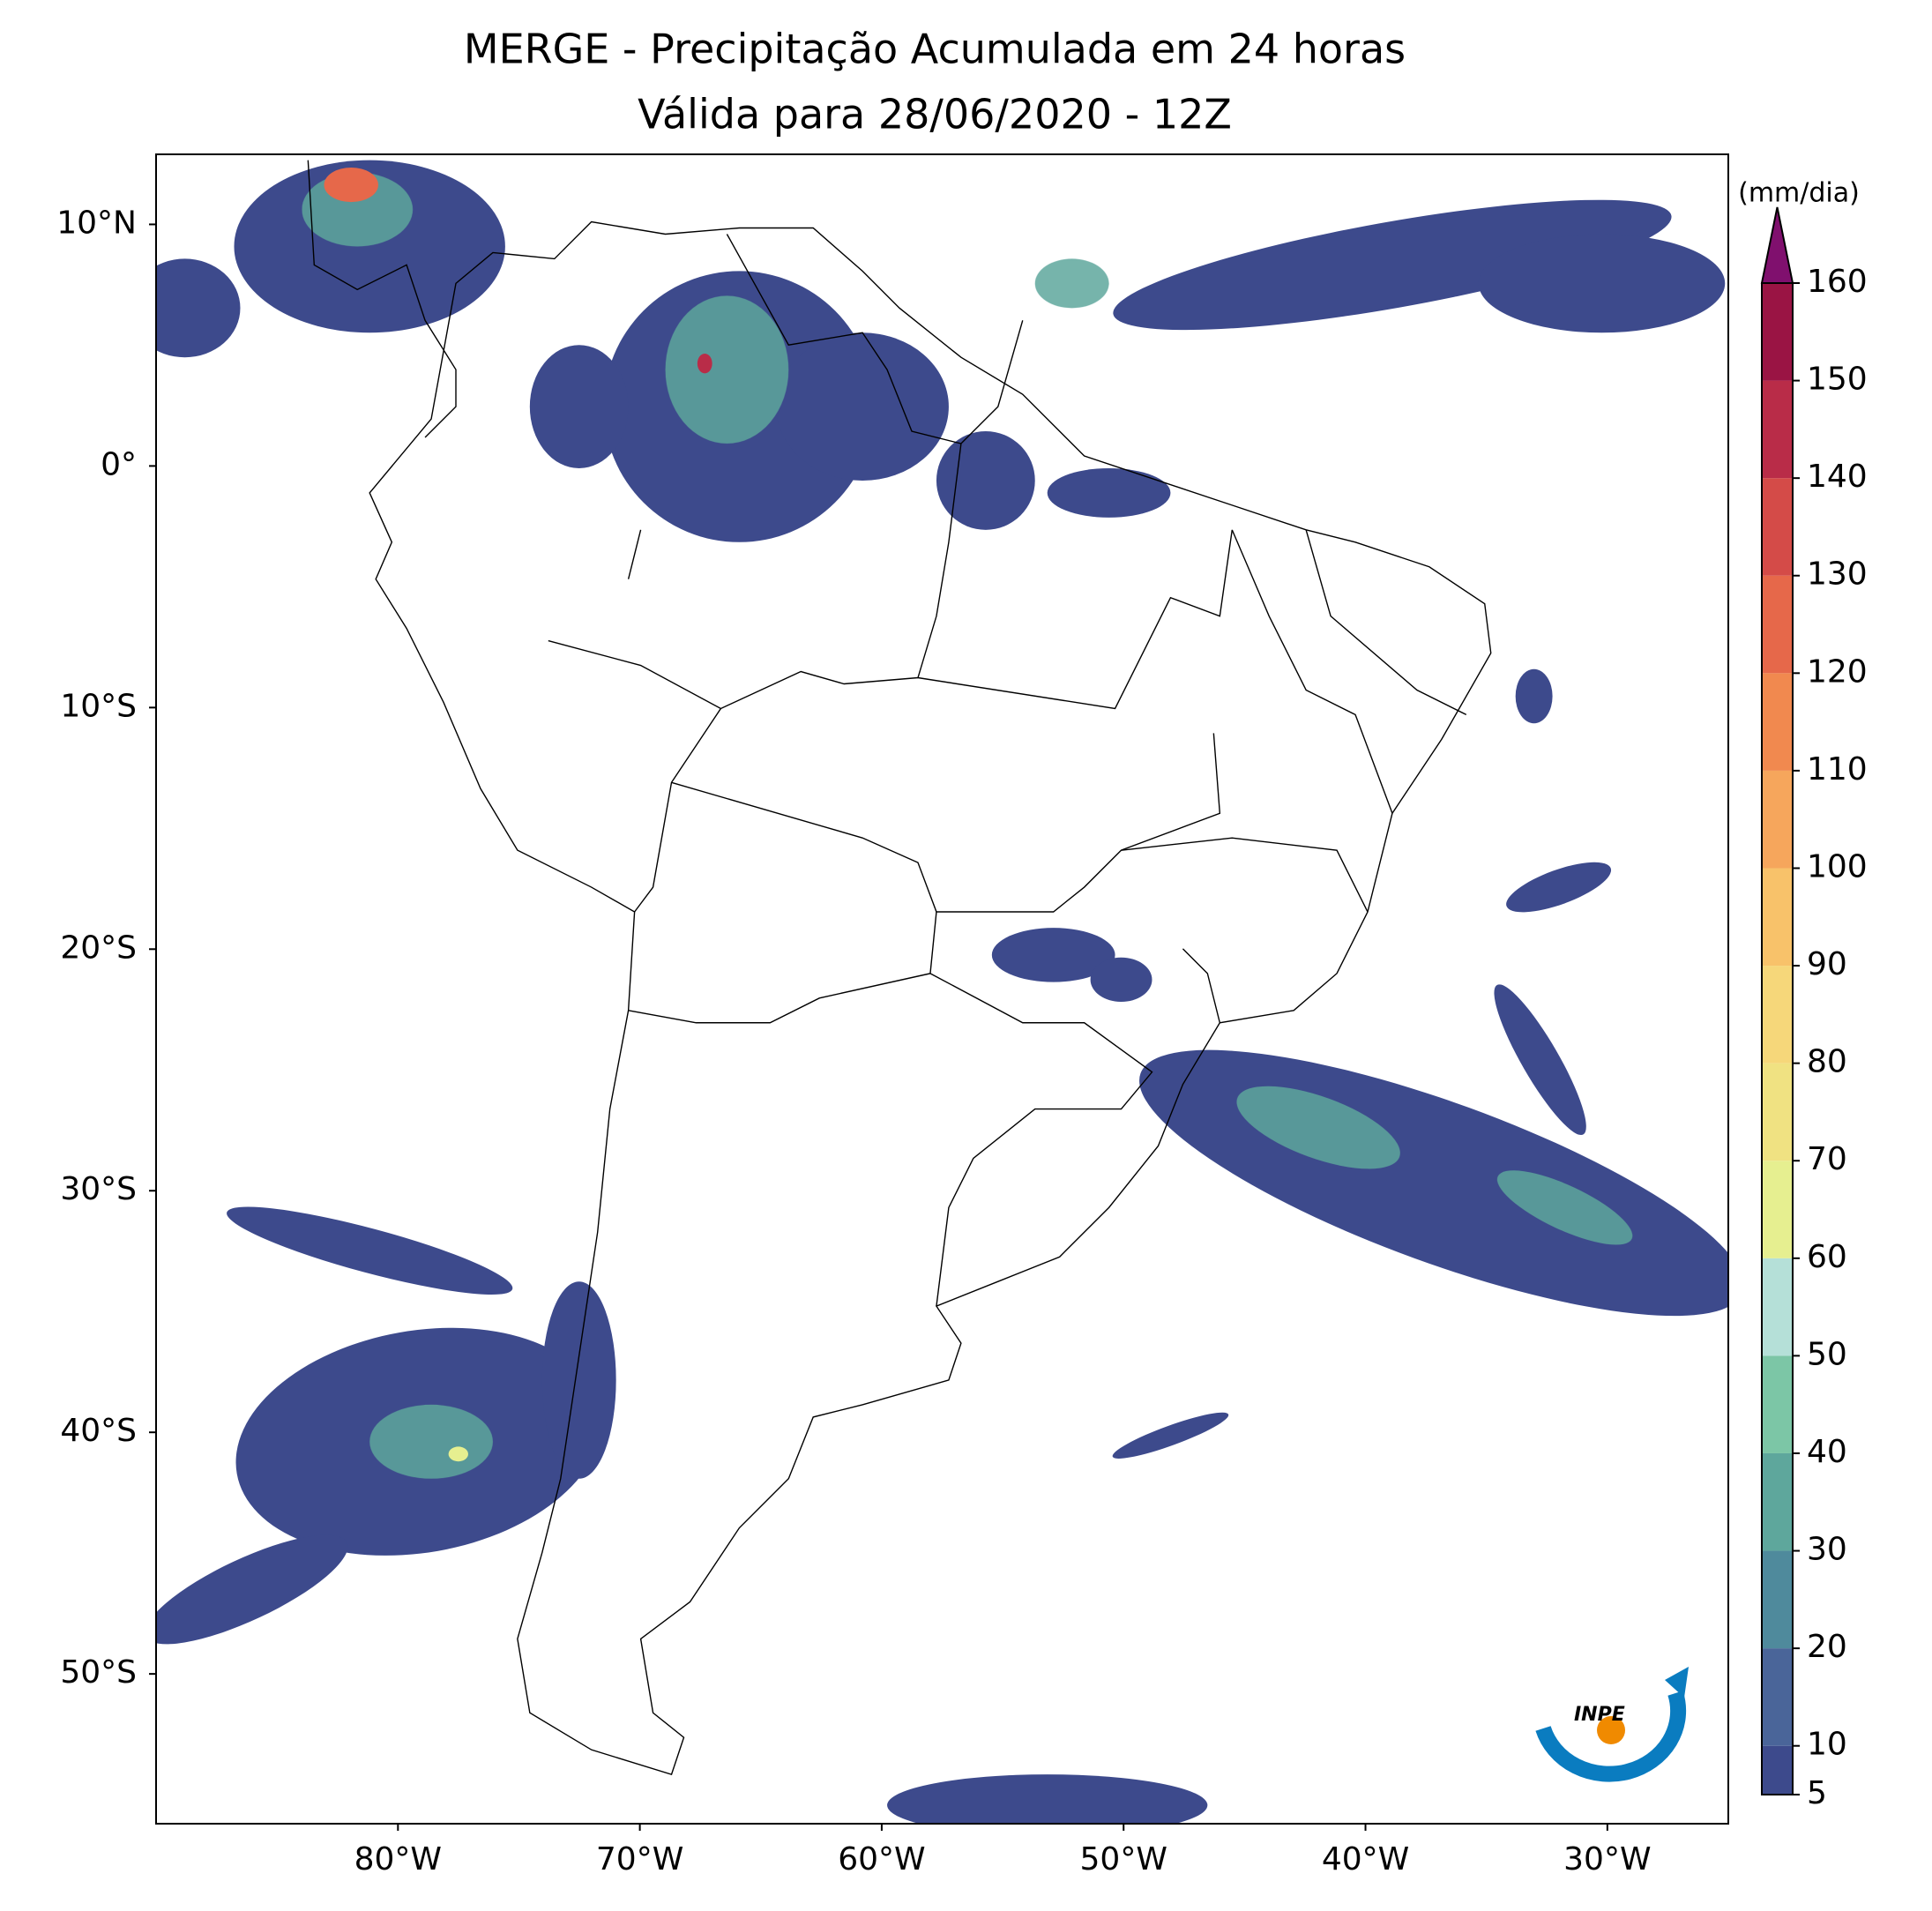  What do you see at coordinates (1837, 866) in the screenshot?
I see `colorbar-tick-label: 100` at bounding box center [1837, 866].